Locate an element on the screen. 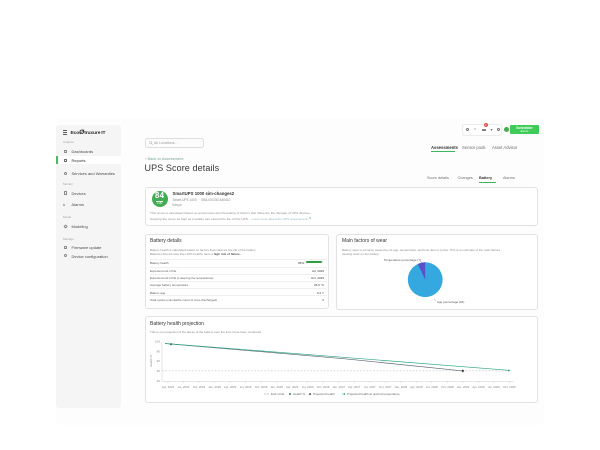 Image resolution: width=600 pixels, height=450 pixels. svg-text:Projected health at optimal te: Projected health at optimal temperature is located at coordinates (373, 394).